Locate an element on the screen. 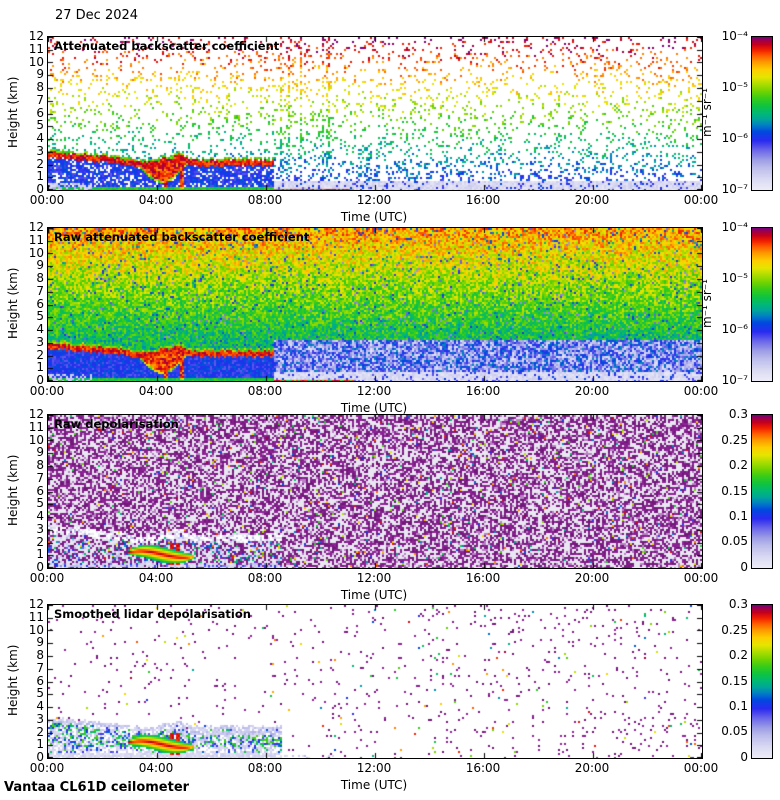 This screenshot has height=800, width=780. colorbar-smoothed-depolarisation is located at coordinates (762, 681).